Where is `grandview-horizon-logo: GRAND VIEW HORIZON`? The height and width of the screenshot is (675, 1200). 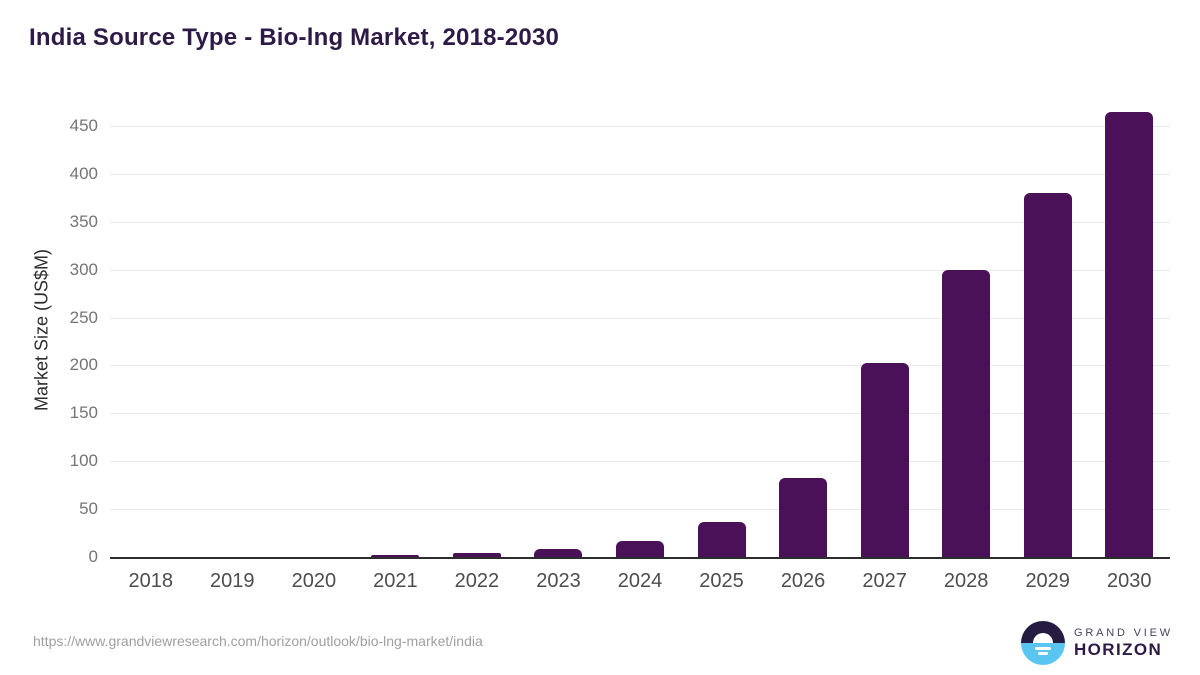 grandview-horizon-logo: GRAND VIEW HORIZON is located at coordinates (1097, 643).